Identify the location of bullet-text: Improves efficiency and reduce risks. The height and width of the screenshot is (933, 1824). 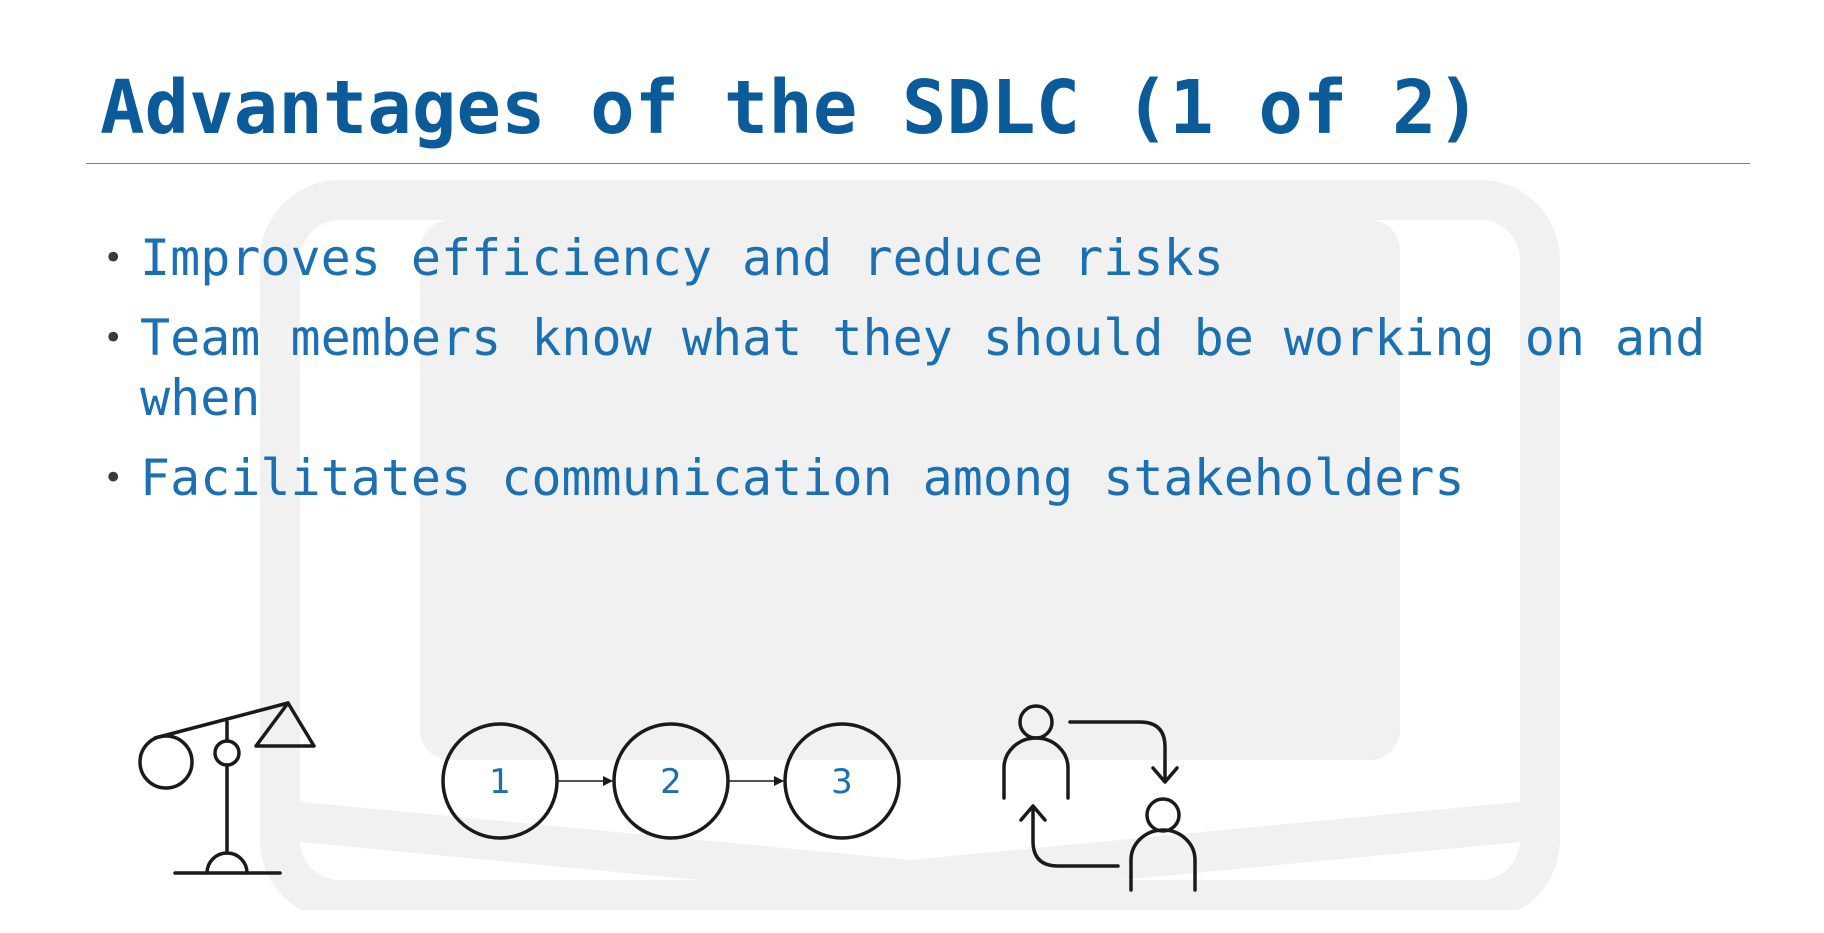
(682, 258).